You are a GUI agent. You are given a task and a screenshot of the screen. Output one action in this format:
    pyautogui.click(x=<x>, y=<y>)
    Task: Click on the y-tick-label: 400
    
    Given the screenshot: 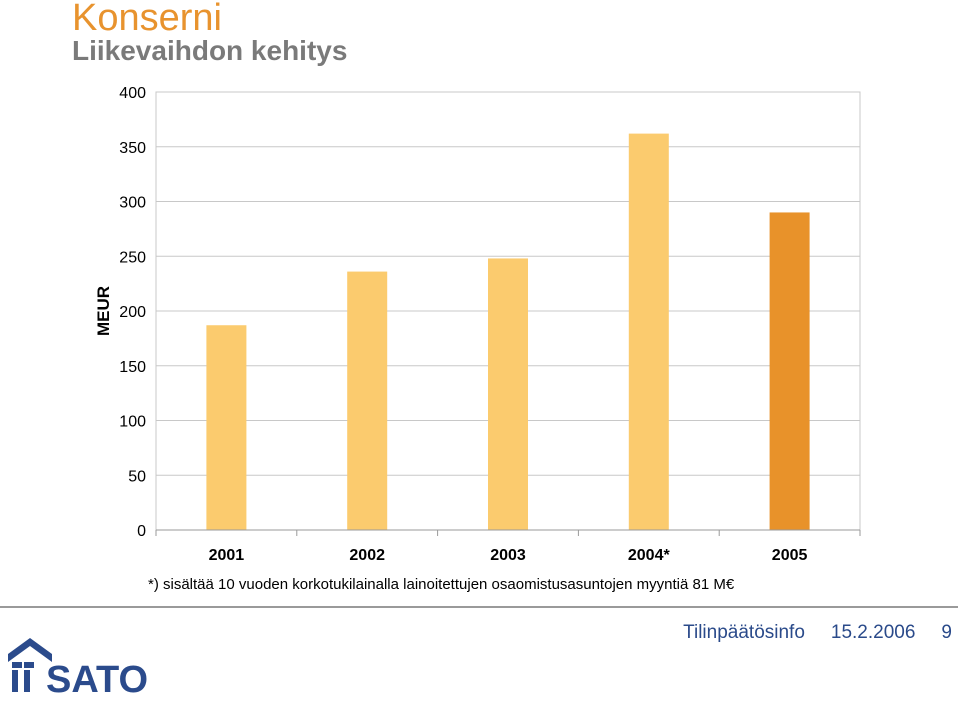 What is the action you would take?
    pyautogui.click(x=132, y=93)
    